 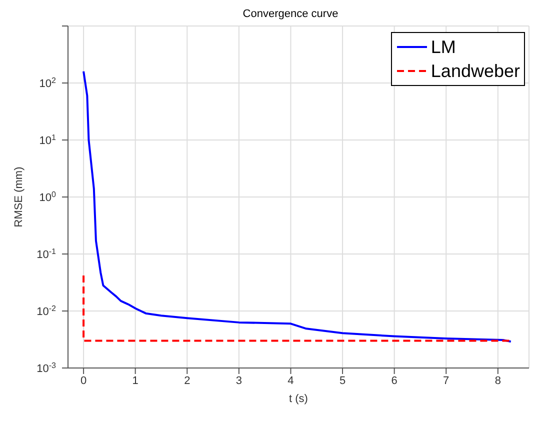 I want to click on x-tick-label: 1, so click(x=135, y=380).